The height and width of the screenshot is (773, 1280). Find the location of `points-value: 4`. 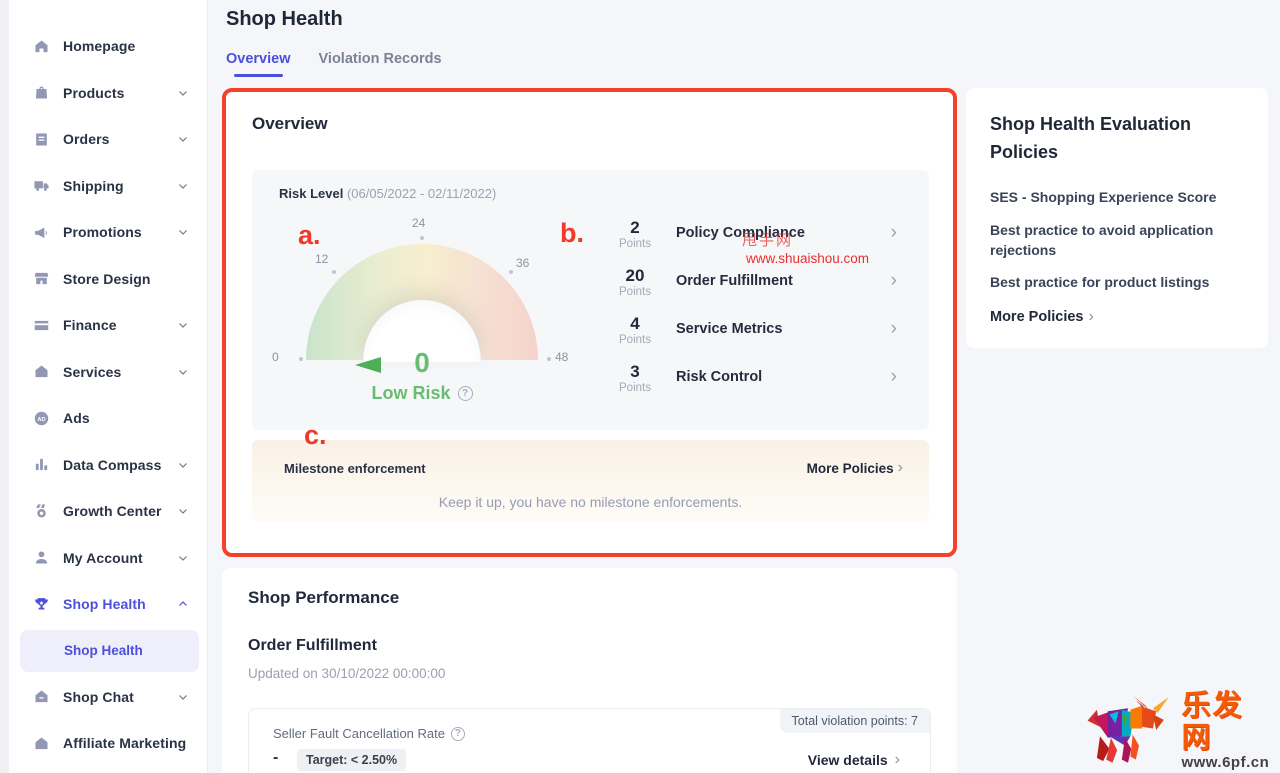

points-value: 4 is located at coordinates (635, 323).